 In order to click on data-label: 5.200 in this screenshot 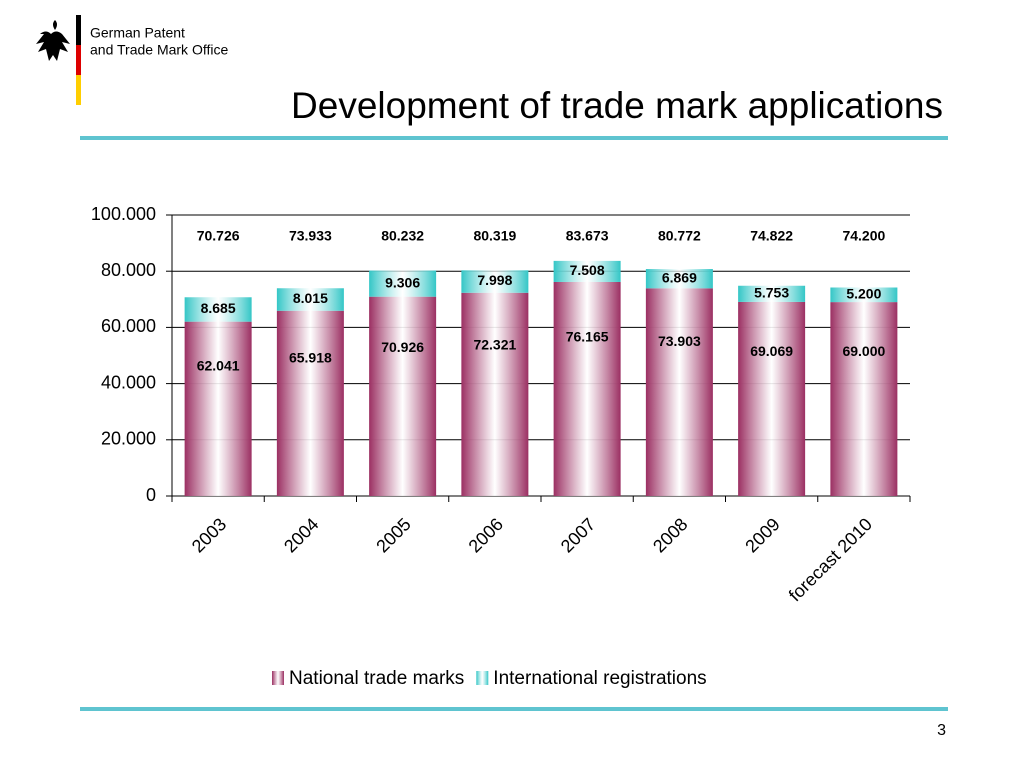, I will do `click(863, 294)`.